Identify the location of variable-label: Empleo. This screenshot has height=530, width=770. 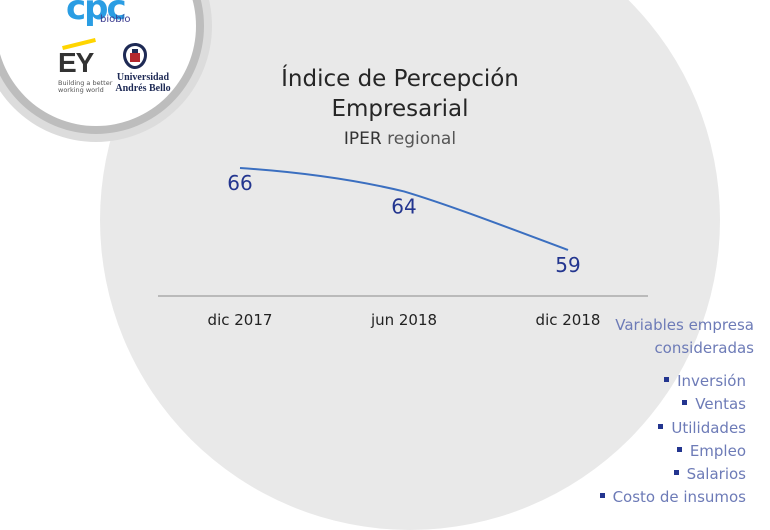
(717, 450).